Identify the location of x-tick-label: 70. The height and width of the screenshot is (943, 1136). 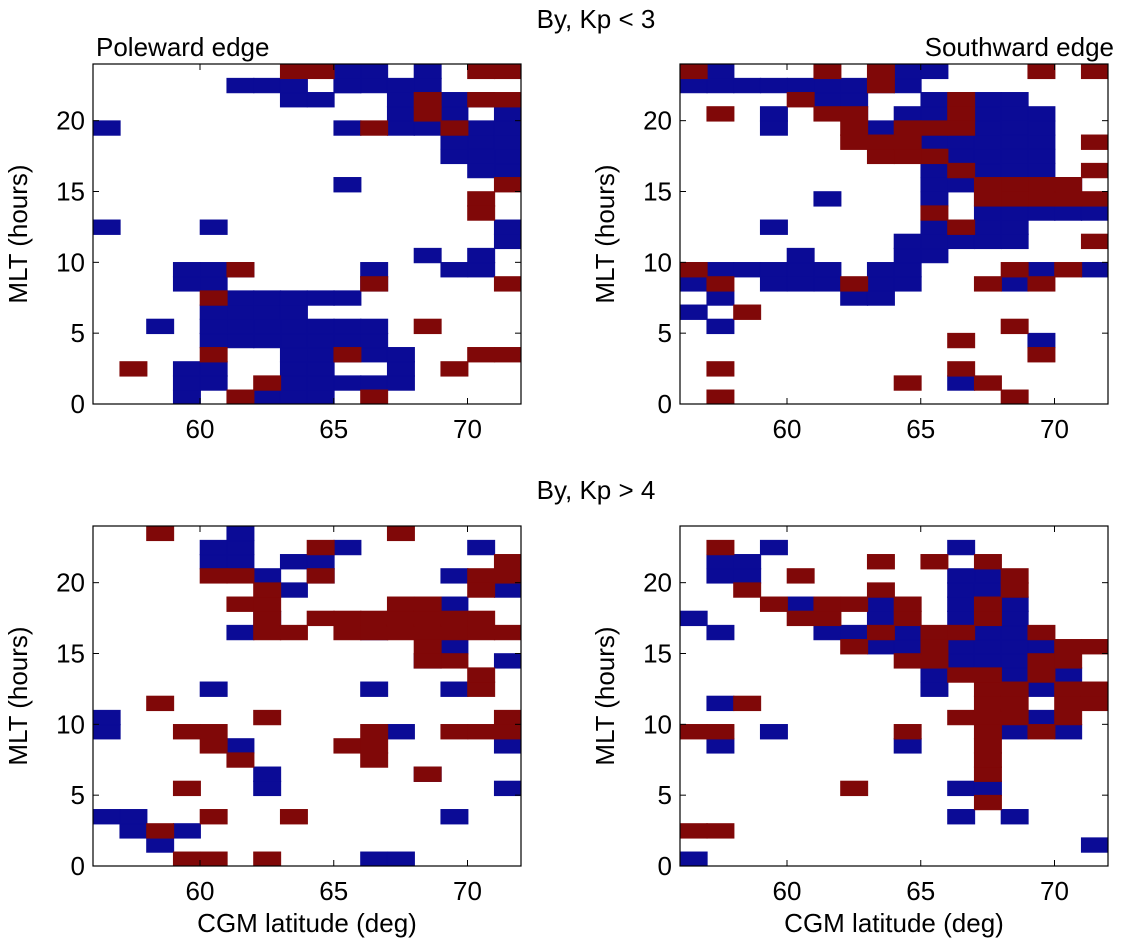
(1054, 891).